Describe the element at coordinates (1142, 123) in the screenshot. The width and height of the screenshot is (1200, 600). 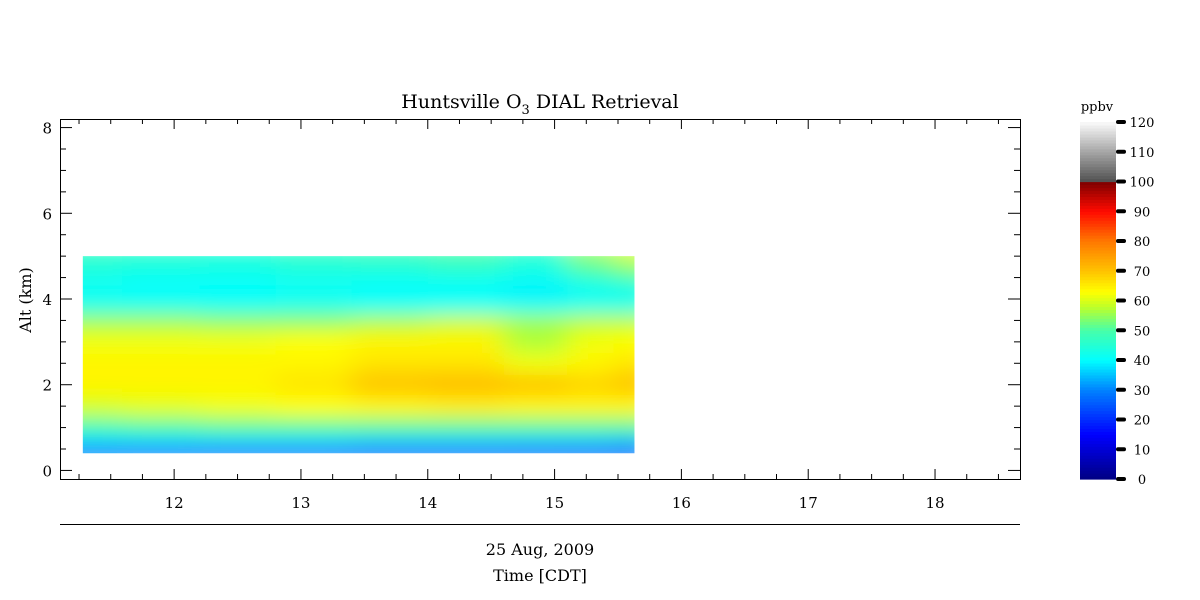
I see `colorbar-tick-label: 120` at that location.